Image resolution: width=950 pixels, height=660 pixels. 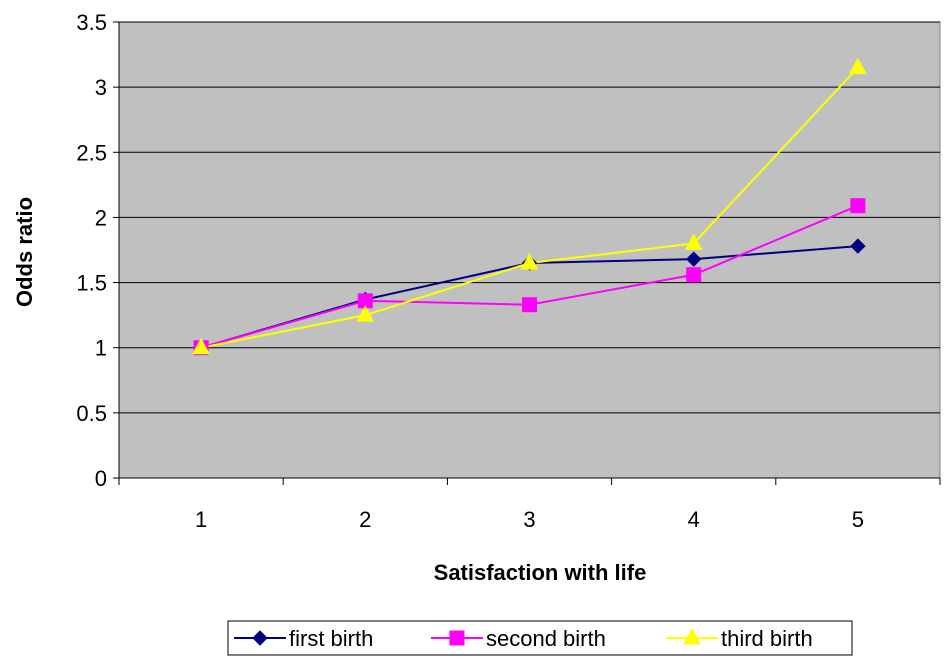 What do you see at coordinates (546, 638) in the screenshot?
I see `legend-label-1: second birth` at bounding box center [546, 638].